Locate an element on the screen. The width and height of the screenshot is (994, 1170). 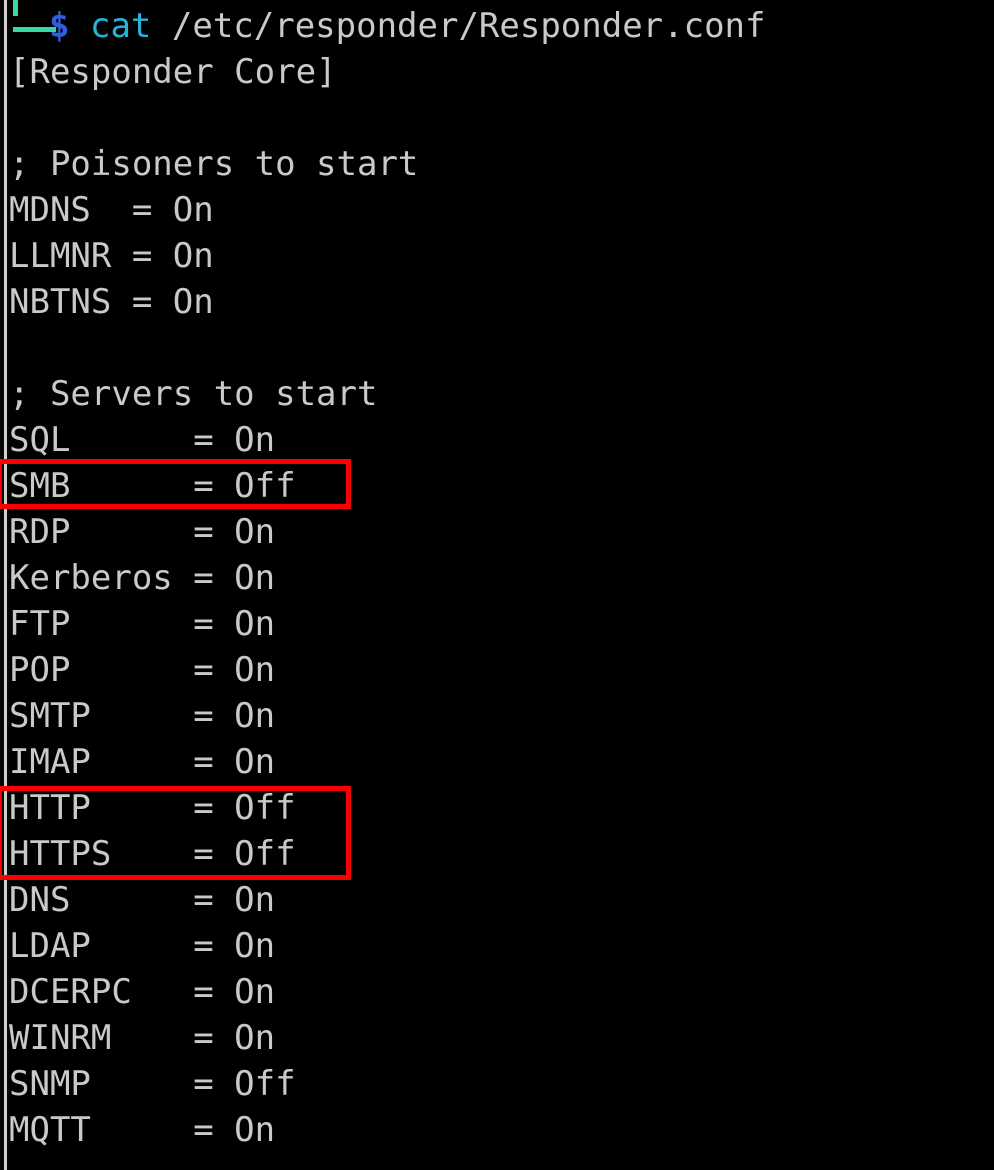
prompt-line: $ cat /etc/responder/Responder.conf is located at coordinates (501, 24).